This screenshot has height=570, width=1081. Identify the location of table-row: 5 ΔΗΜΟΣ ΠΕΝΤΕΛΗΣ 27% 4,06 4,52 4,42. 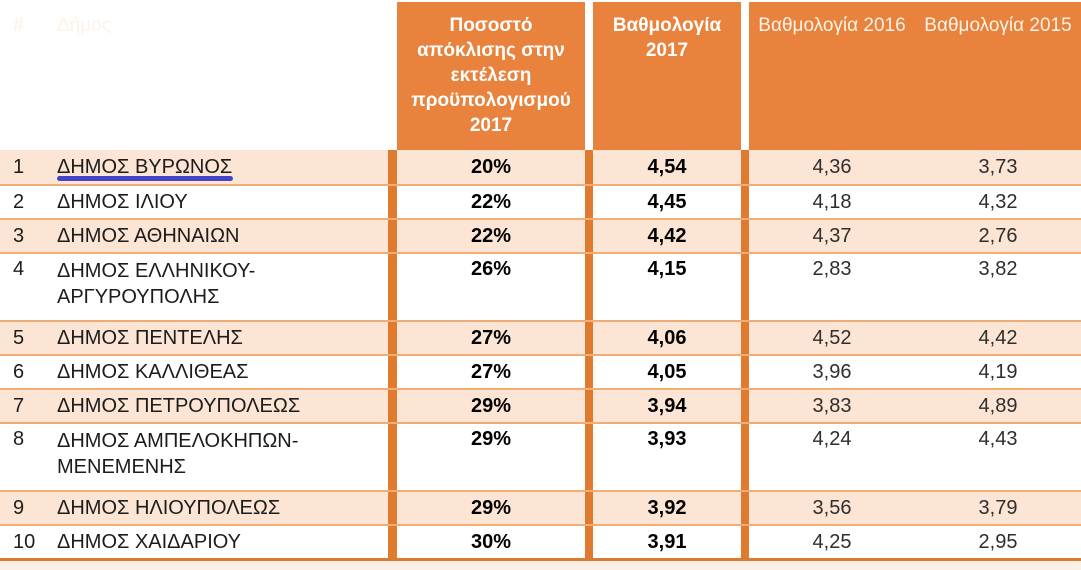
(540, 337).